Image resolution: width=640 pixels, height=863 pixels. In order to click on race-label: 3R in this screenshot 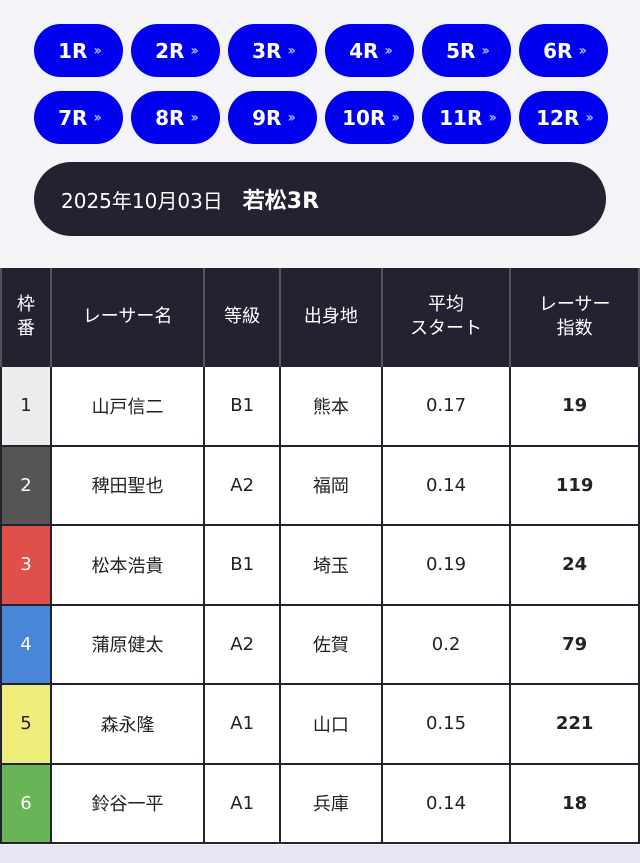, I will do `click(267, 50)`.